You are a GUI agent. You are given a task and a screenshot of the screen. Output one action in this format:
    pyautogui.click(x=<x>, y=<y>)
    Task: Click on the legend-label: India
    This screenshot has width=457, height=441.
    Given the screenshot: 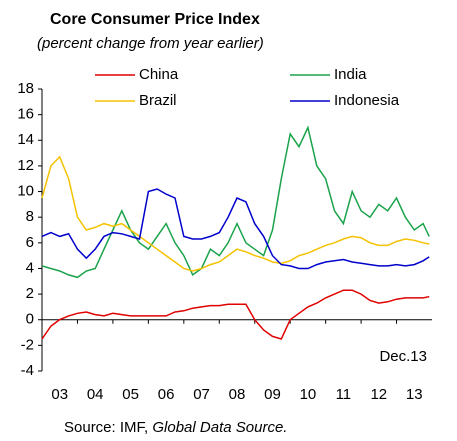 What is the action you would take?
    pyautogui.click(x=350, y=74)
    